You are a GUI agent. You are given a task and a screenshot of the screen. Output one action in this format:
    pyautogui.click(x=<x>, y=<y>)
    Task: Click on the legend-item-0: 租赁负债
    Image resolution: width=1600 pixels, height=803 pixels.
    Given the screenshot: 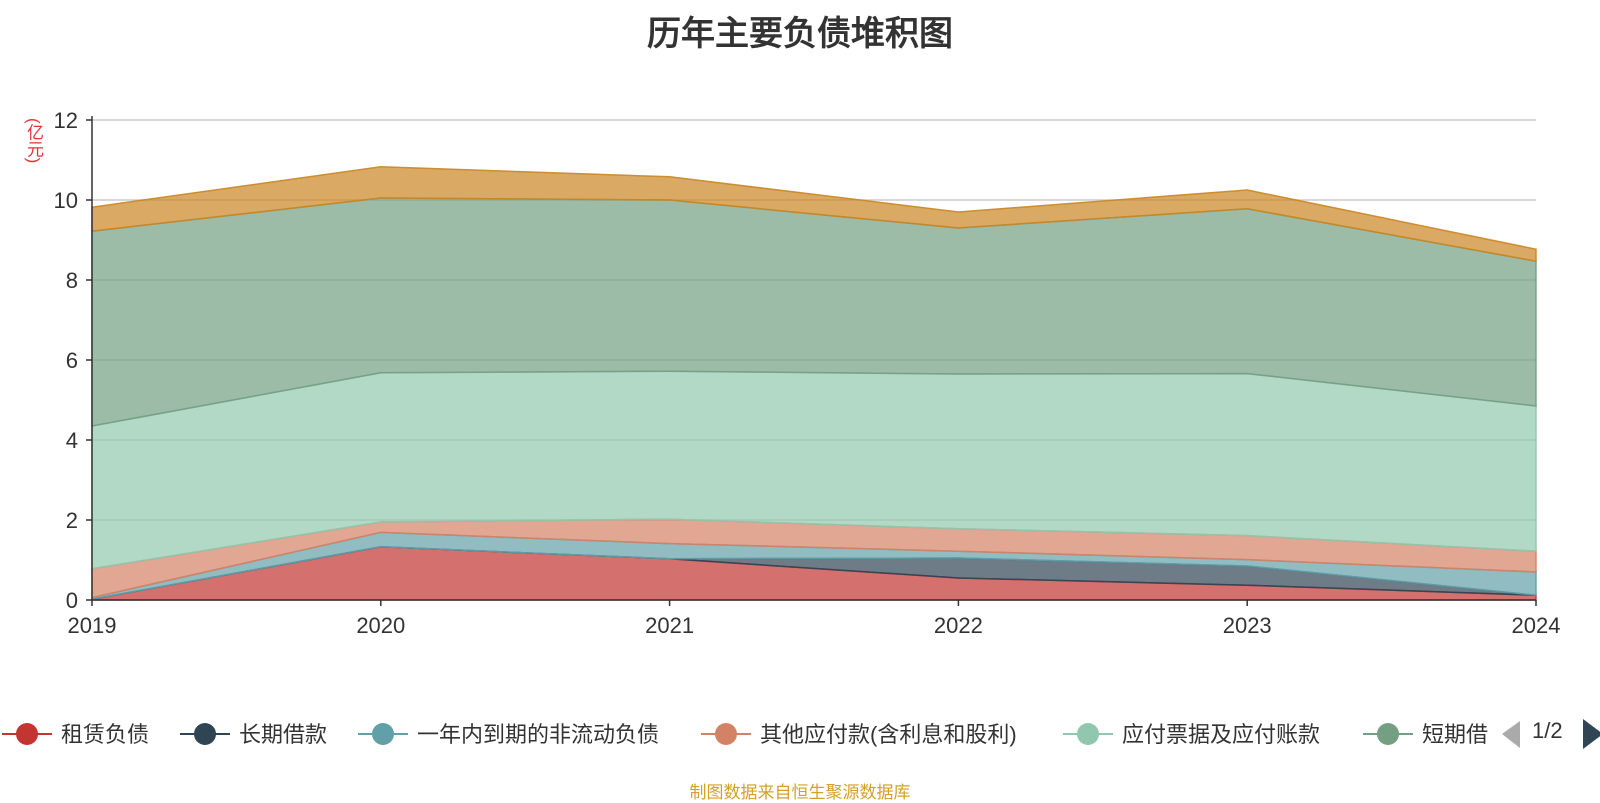 What is the action you would take?
    pyautogui.click(x=75, y=734)
    